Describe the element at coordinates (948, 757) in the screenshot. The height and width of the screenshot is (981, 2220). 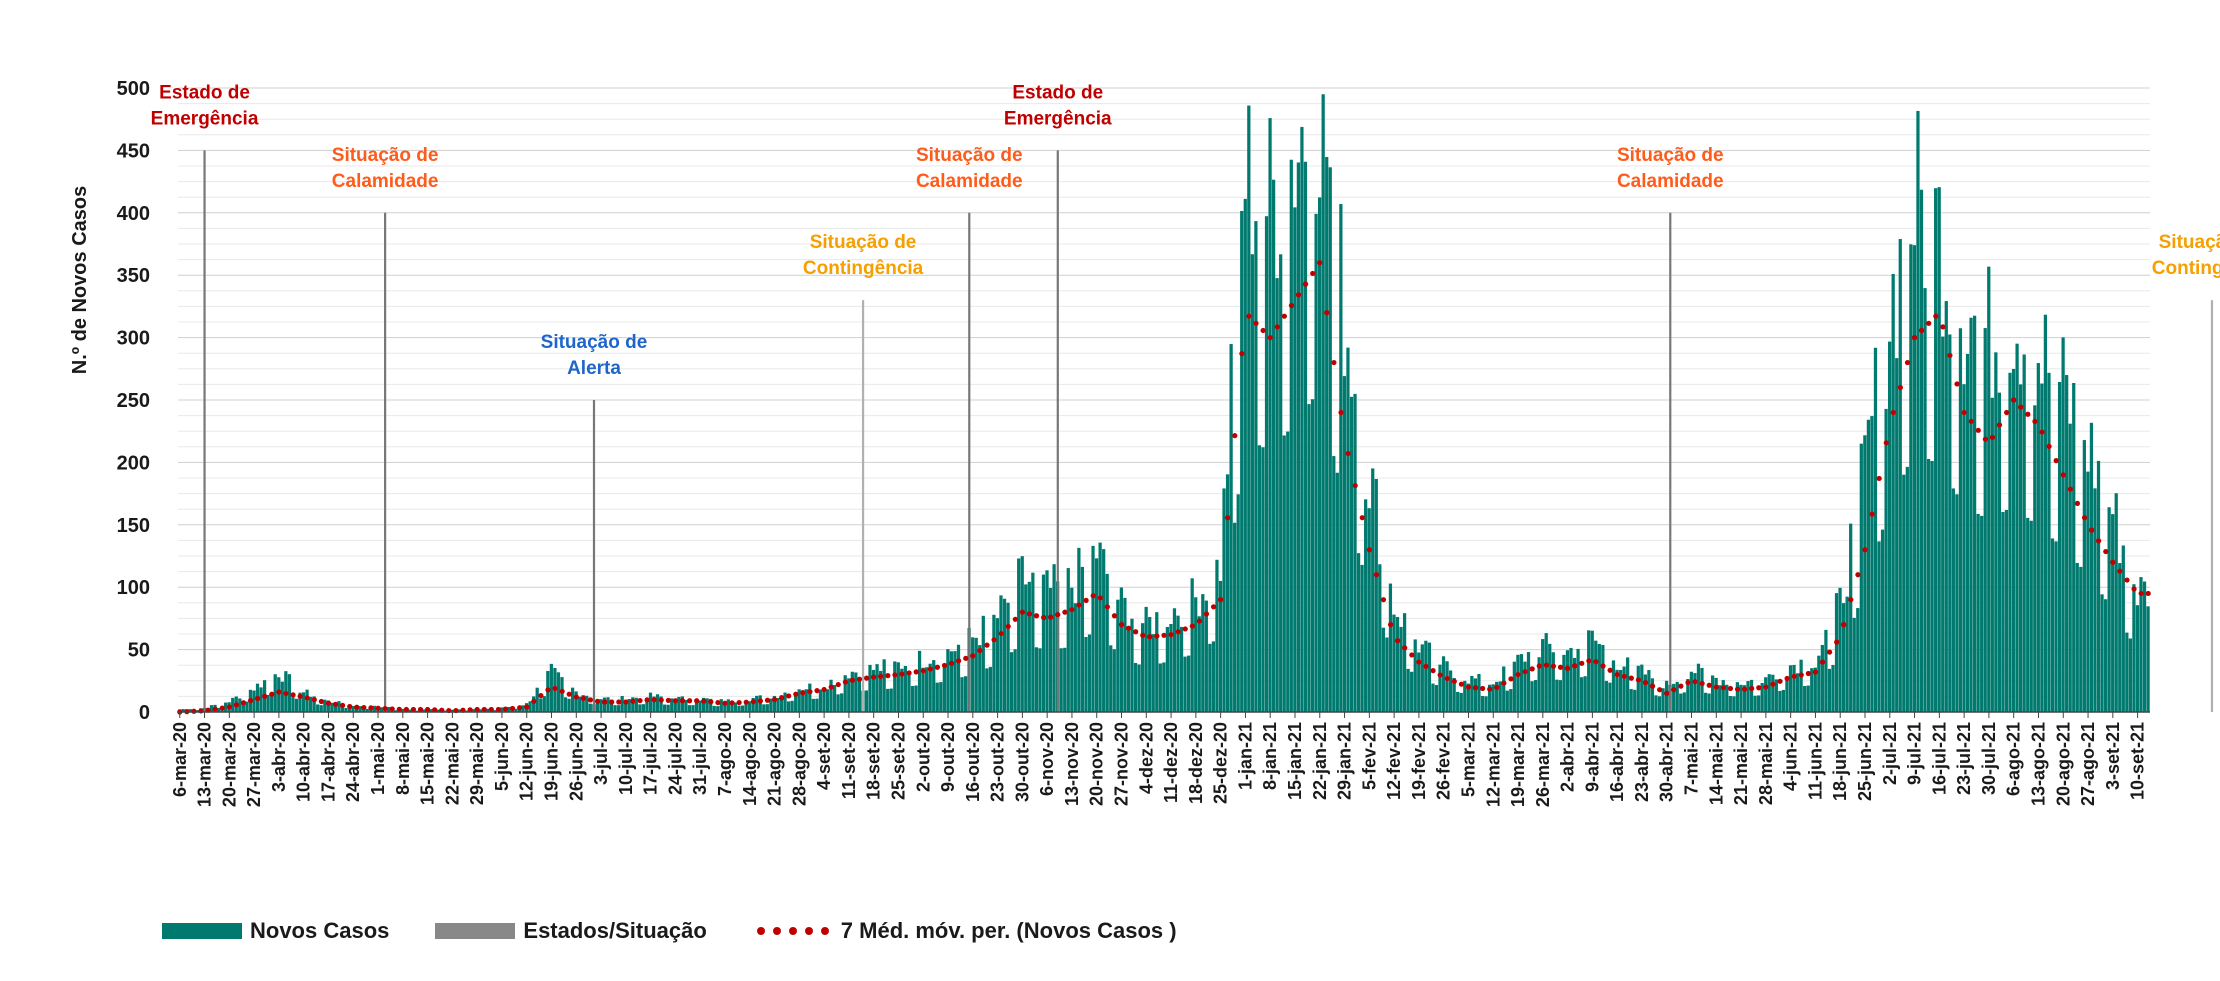
I see `x-tick-label: 9-out-20` at that location.